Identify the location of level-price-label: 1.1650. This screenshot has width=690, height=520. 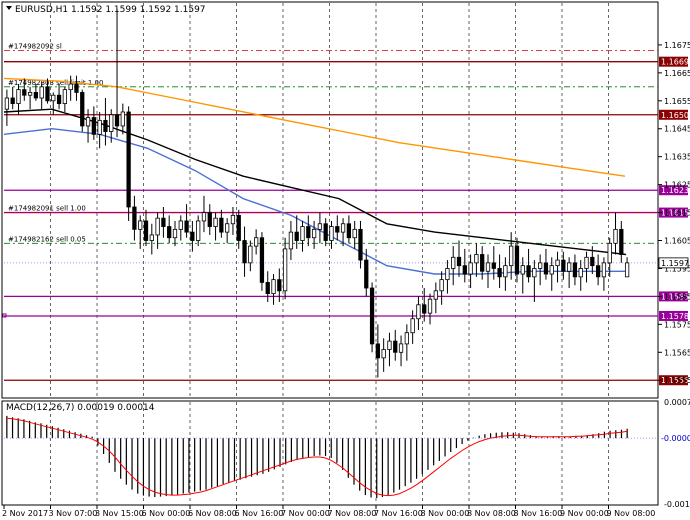
(675, 115).